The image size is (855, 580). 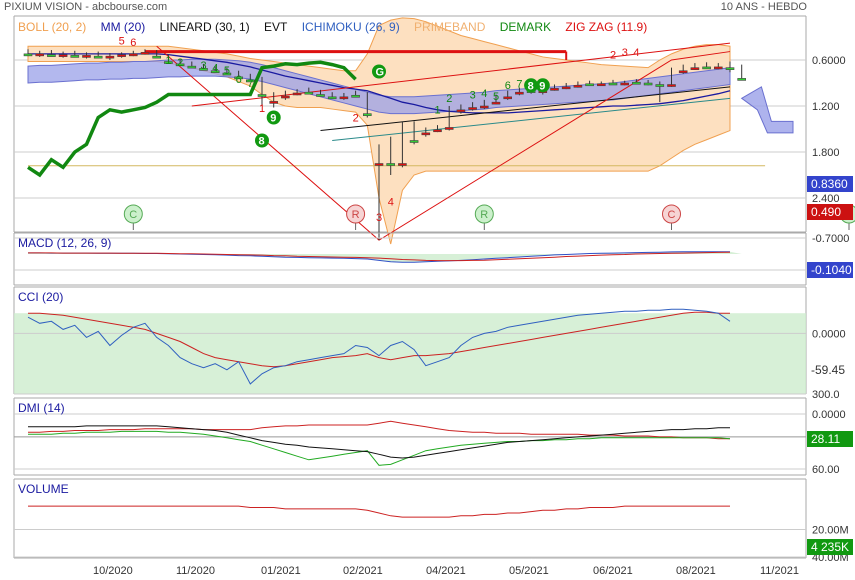 What do you see at coordinates (606, 27) in the screenshot?
I see `legend-zigzag: ZIG ZAG (11.9)` at bounding box center [606, 27].